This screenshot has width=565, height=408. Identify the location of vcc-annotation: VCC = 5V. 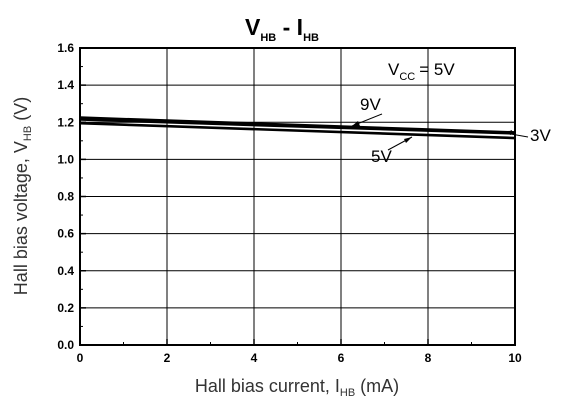
(421, 71).